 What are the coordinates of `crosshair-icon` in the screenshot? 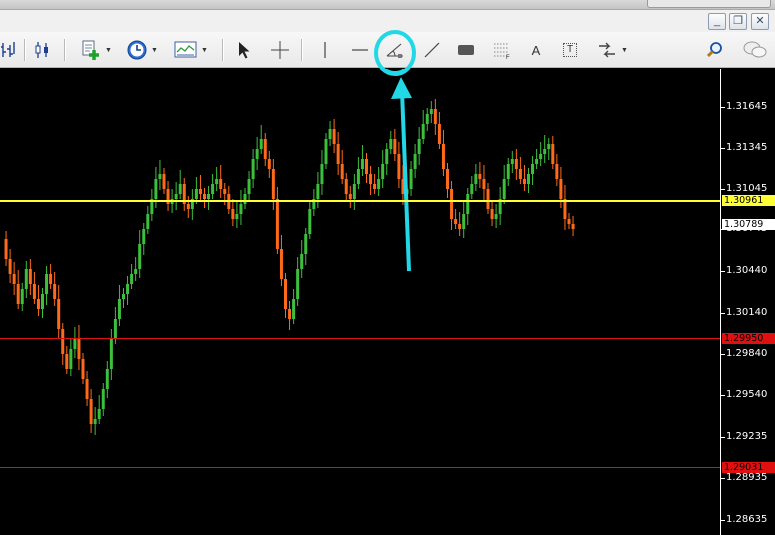 It's located at (280, 50).